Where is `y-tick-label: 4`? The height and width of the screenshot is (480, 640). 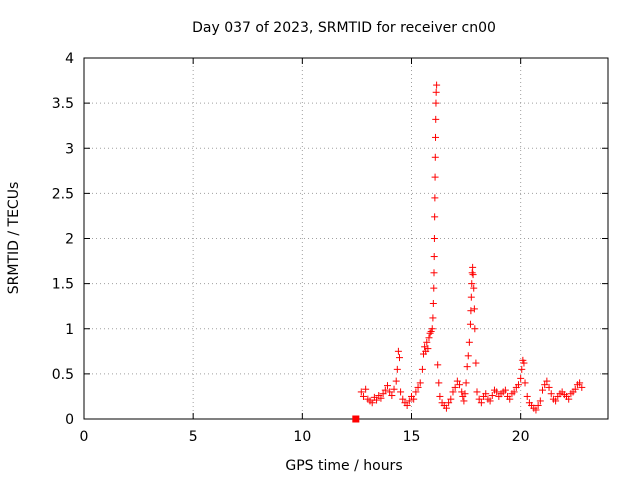
y-tick-label: 4 is located at coordinates (69, 59).